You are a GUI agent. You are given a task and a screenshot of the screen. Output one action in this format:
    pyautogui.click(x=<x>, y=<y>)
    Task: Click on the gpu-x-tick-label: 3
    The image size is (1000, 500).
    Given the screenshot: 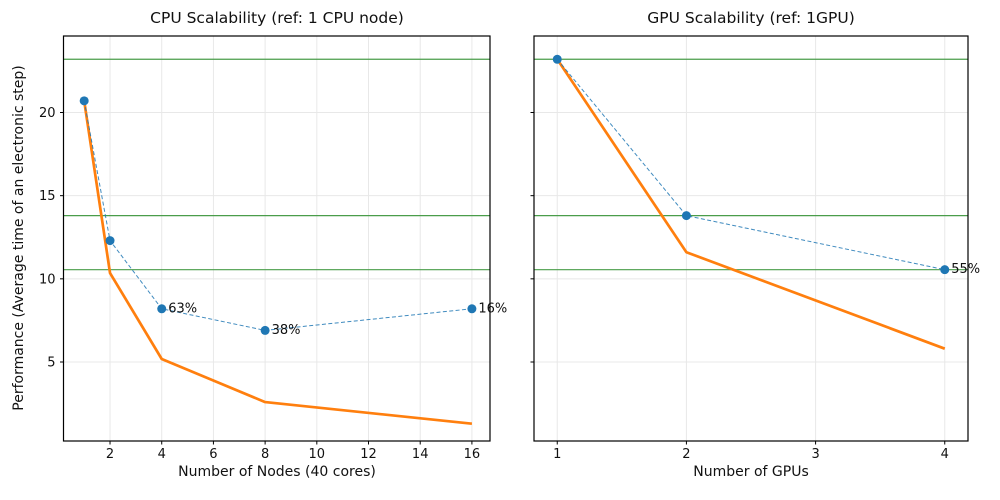 What is the action you would take?
    pyautogui.click(x=815, y=454)
    